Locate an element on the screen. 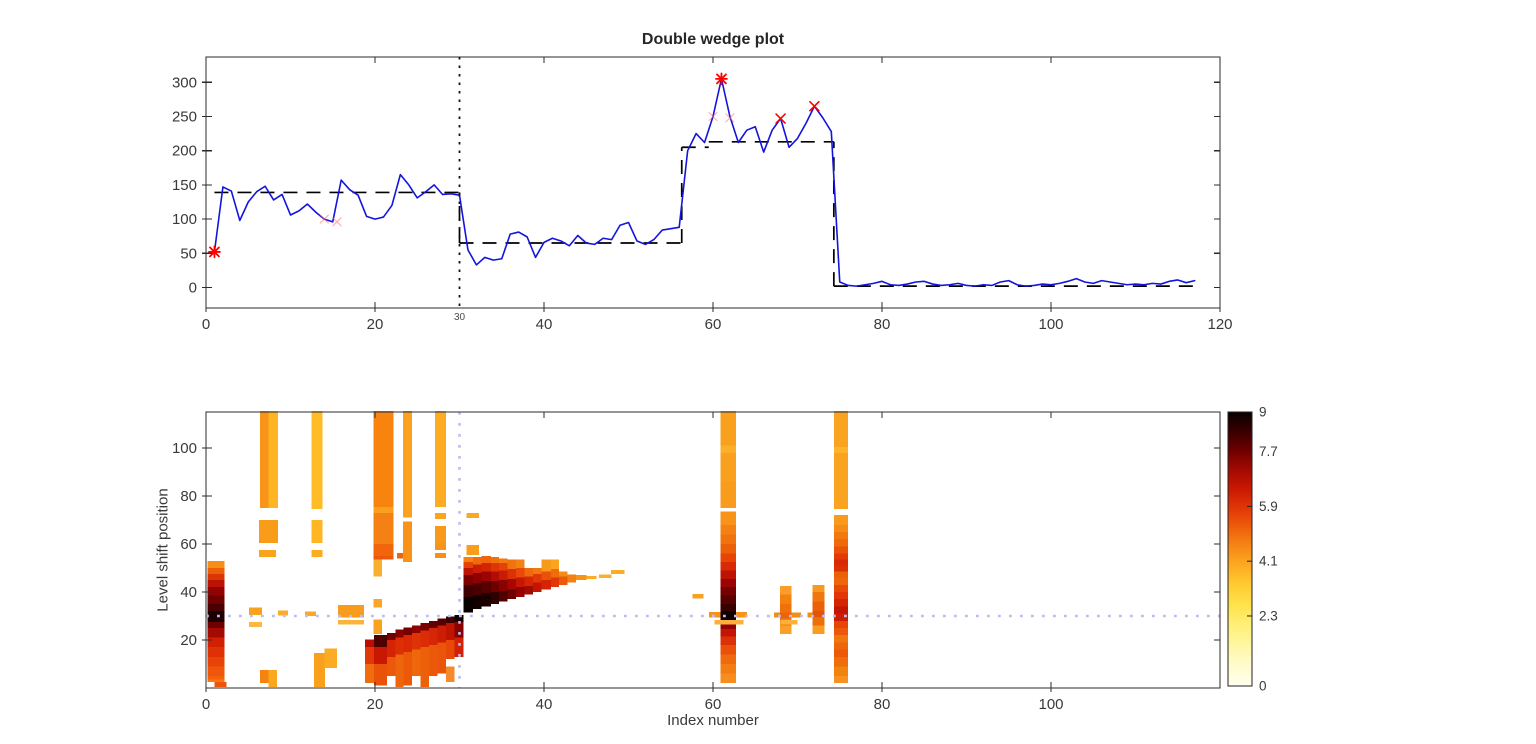 This screenshot has width=1536, height=744. changepoint-tick-label: 30 is located at coordinates (460, 317).